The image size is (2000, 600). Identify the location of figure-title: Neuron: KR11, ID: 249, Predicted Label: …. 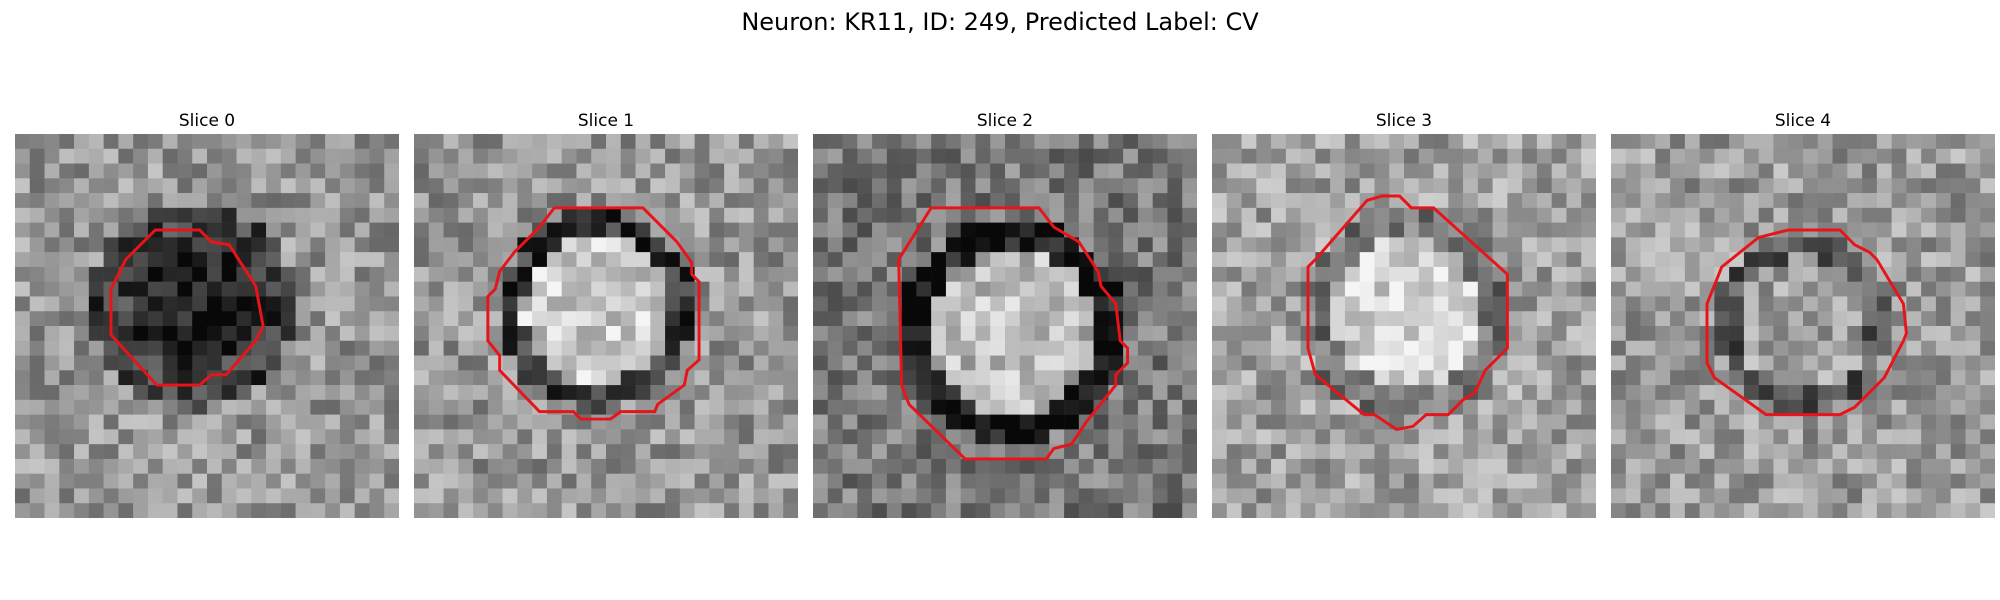
(1000, 22).